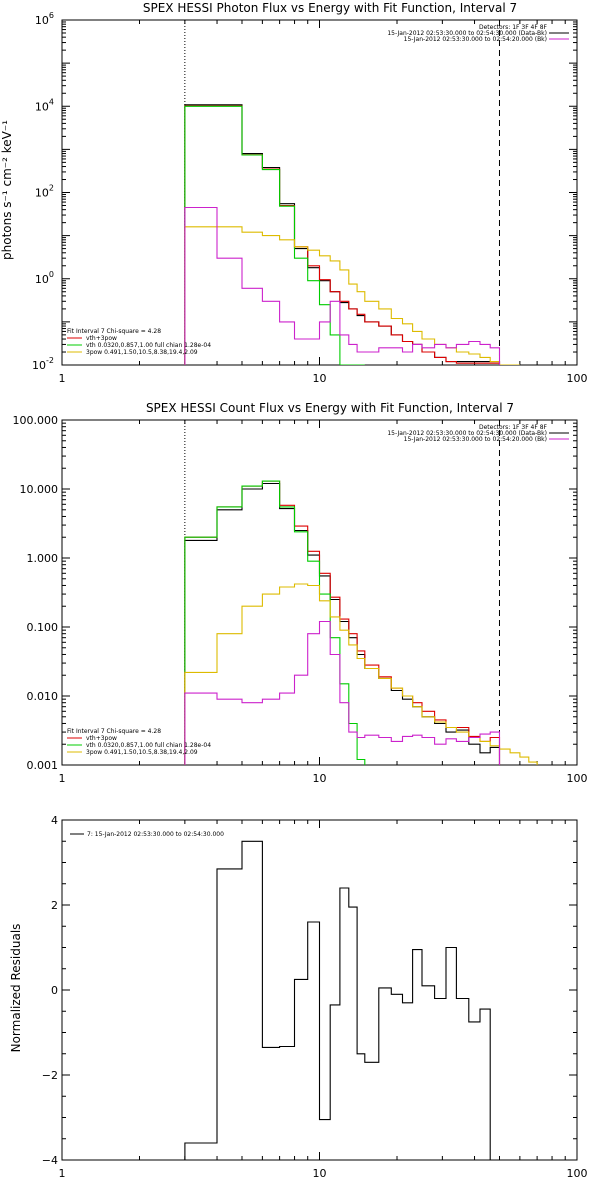 The image size is (600, 1200). What do you see at coordinates (54, 905) in the screenshot?
I see `y-tick-label: 2` at bounding box center [54, 905].